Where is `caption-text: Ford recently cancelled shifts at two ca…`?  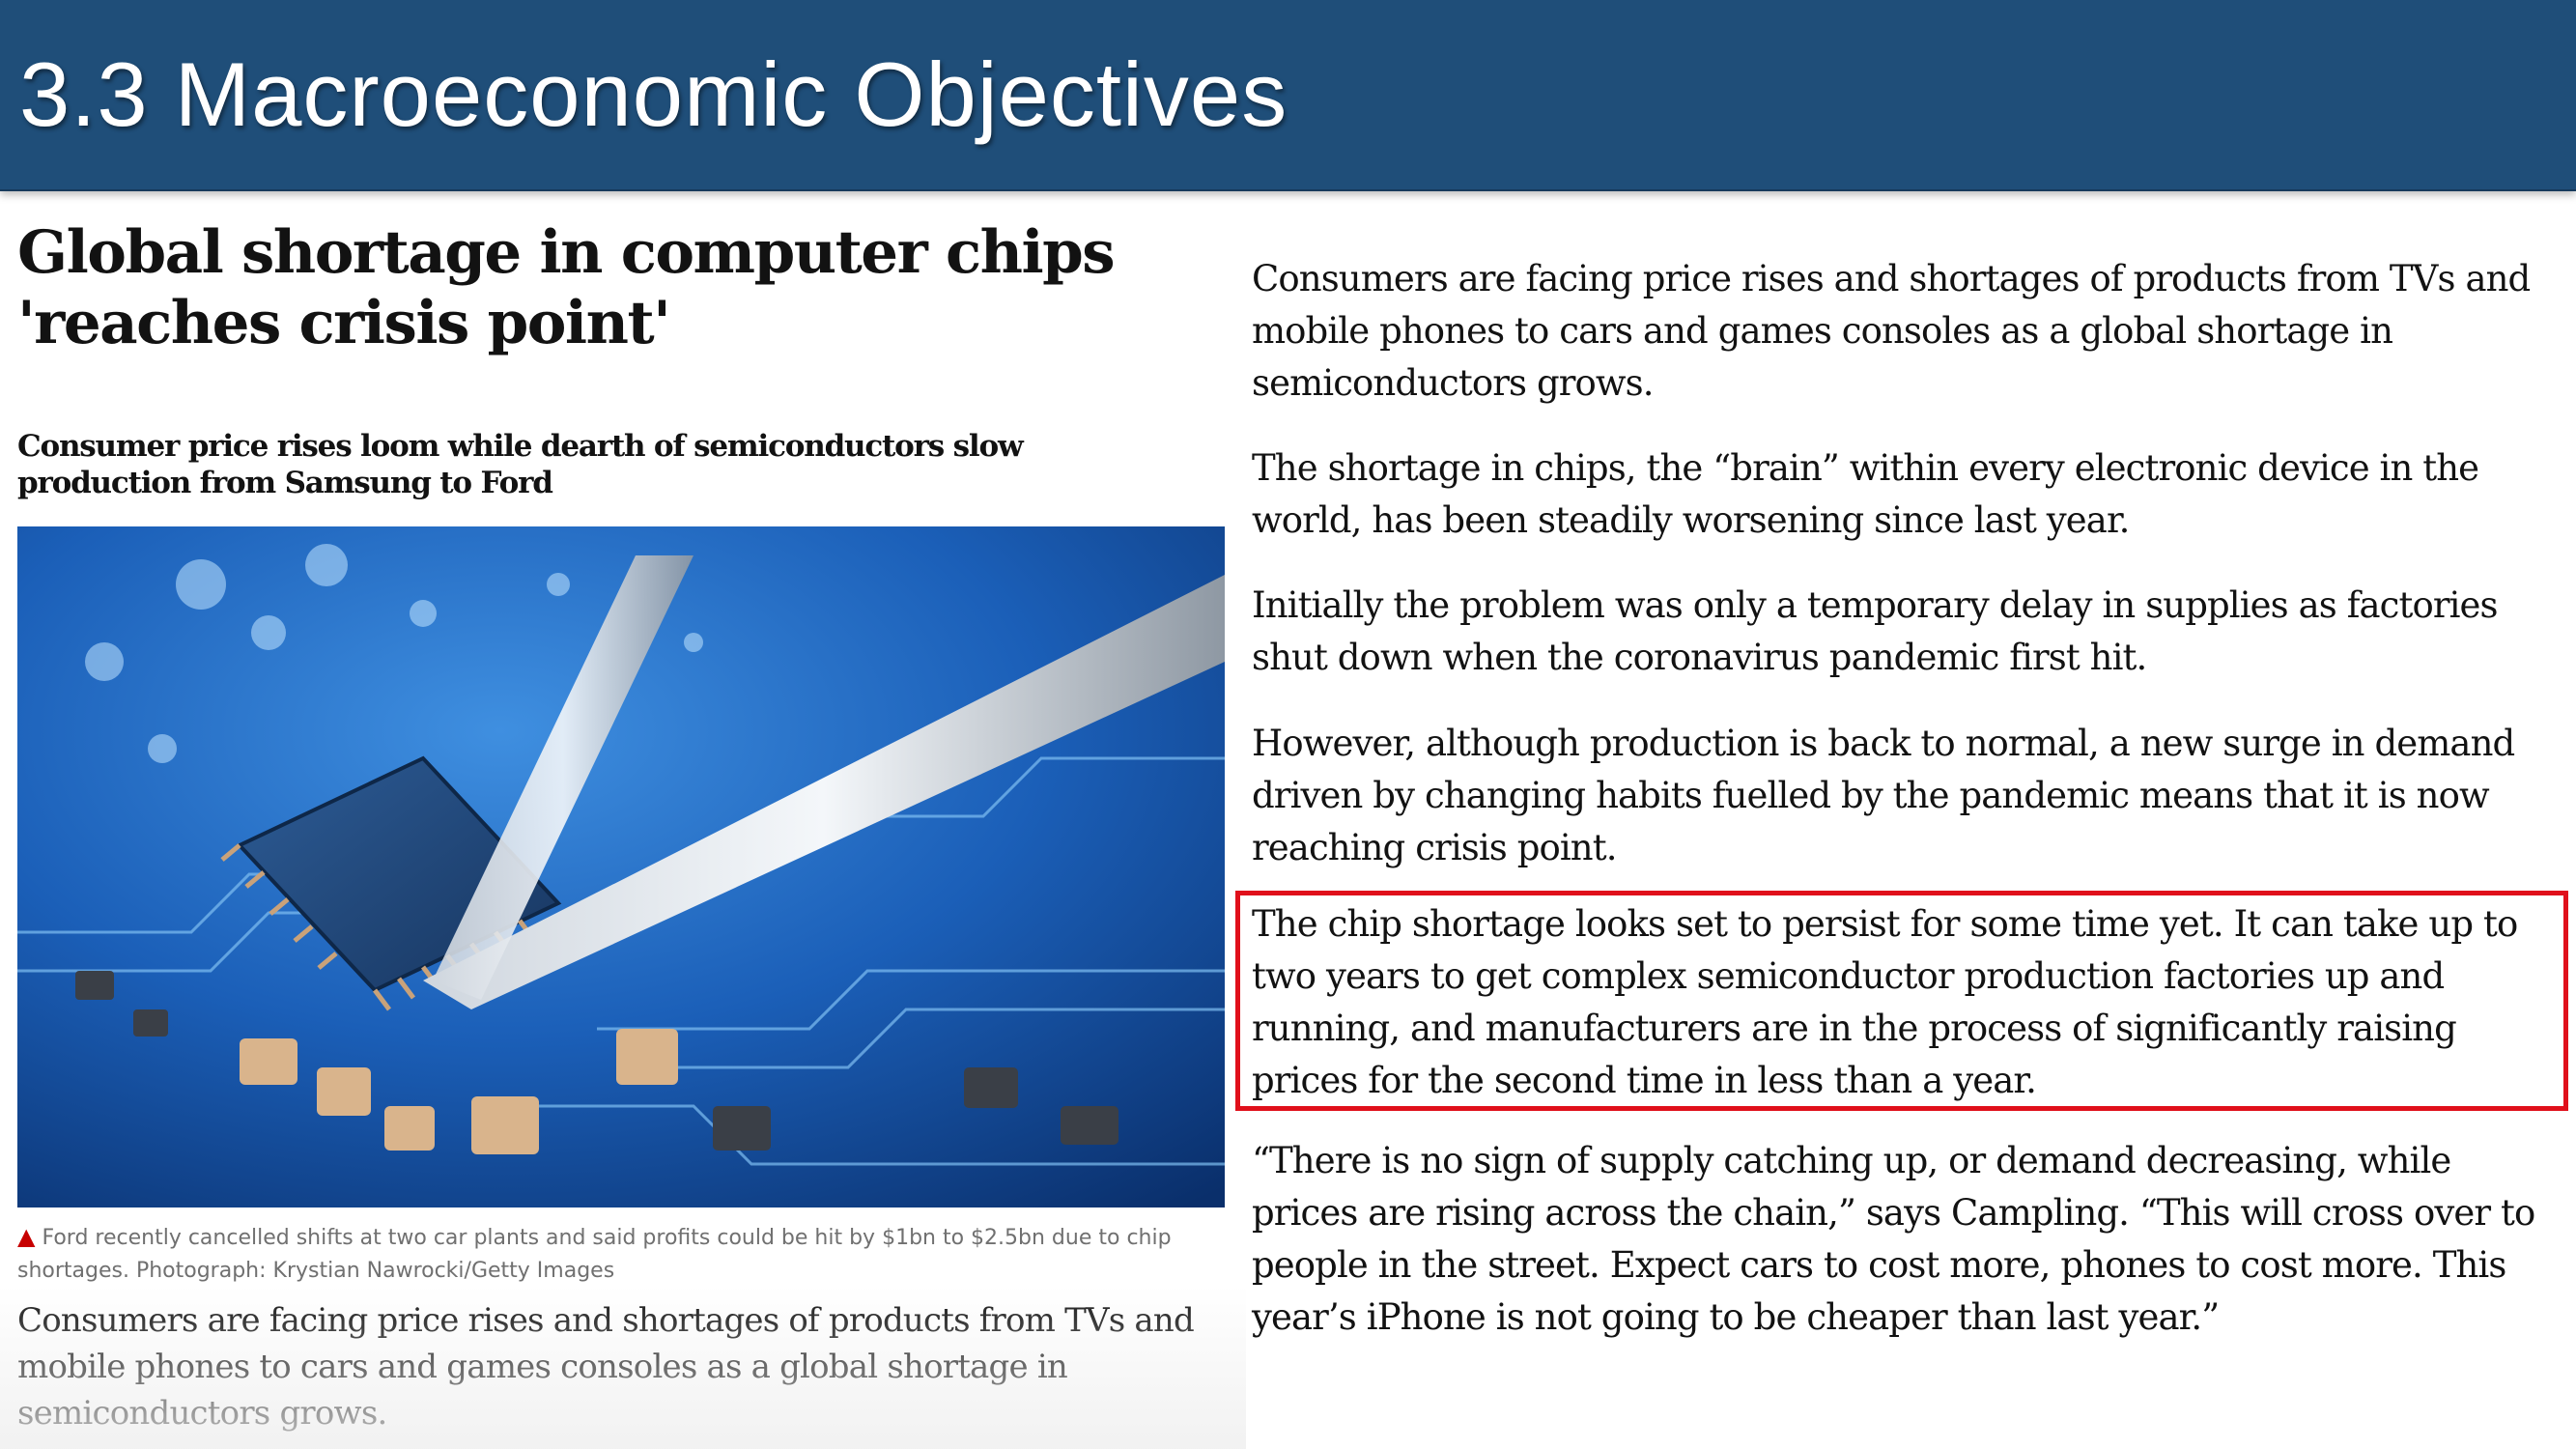 caption-text: Ford recently cancelled shifts at two ca… is located at coordinates (594, 1254).